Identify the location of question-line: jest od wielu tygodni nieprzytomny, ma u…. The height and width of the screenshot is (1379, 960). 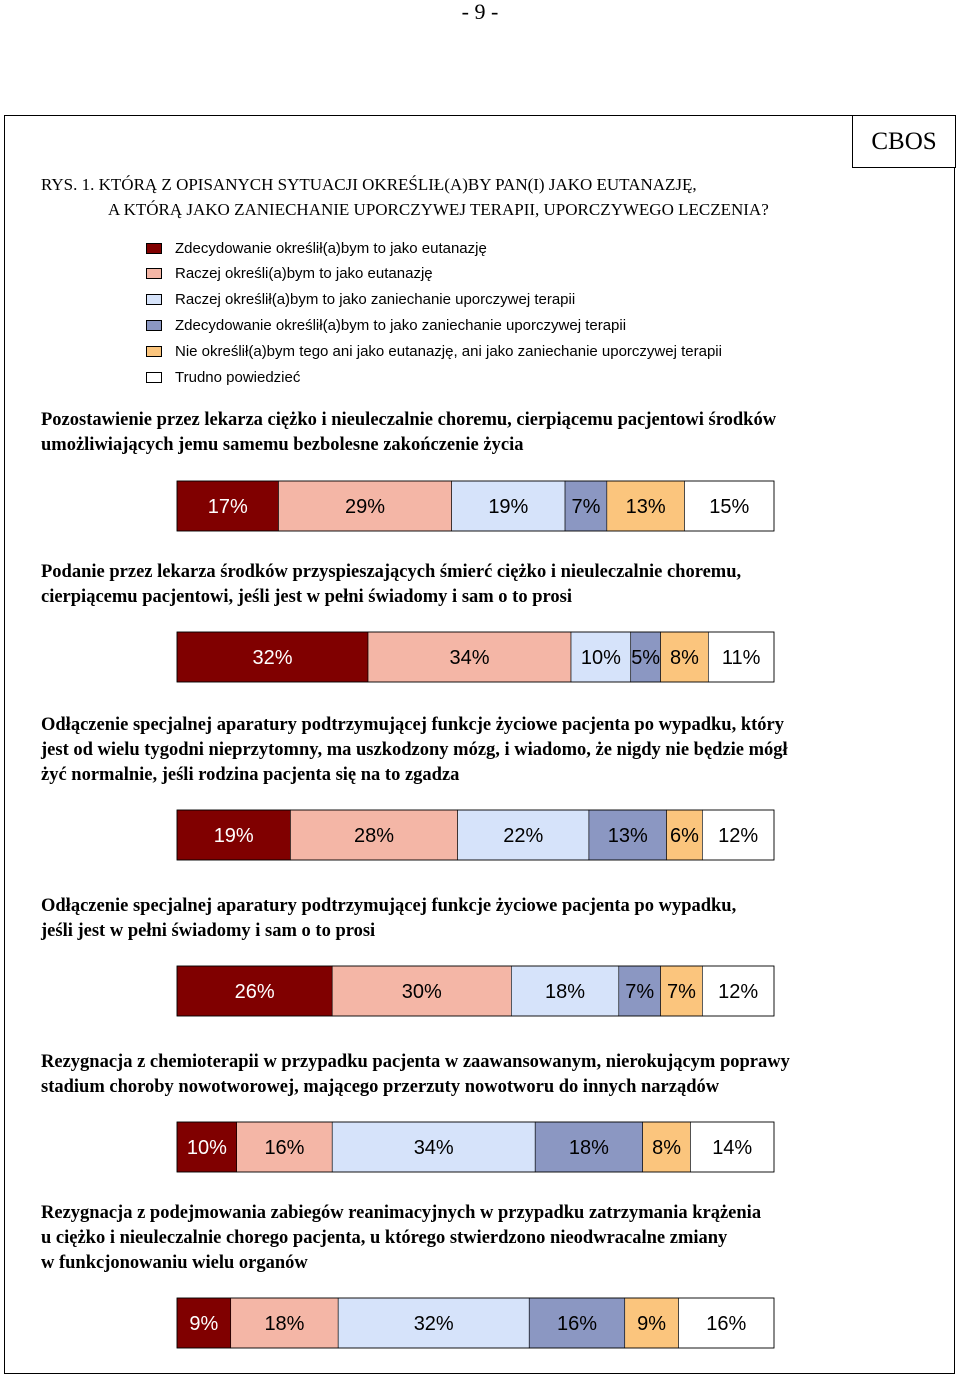
(414, 750).